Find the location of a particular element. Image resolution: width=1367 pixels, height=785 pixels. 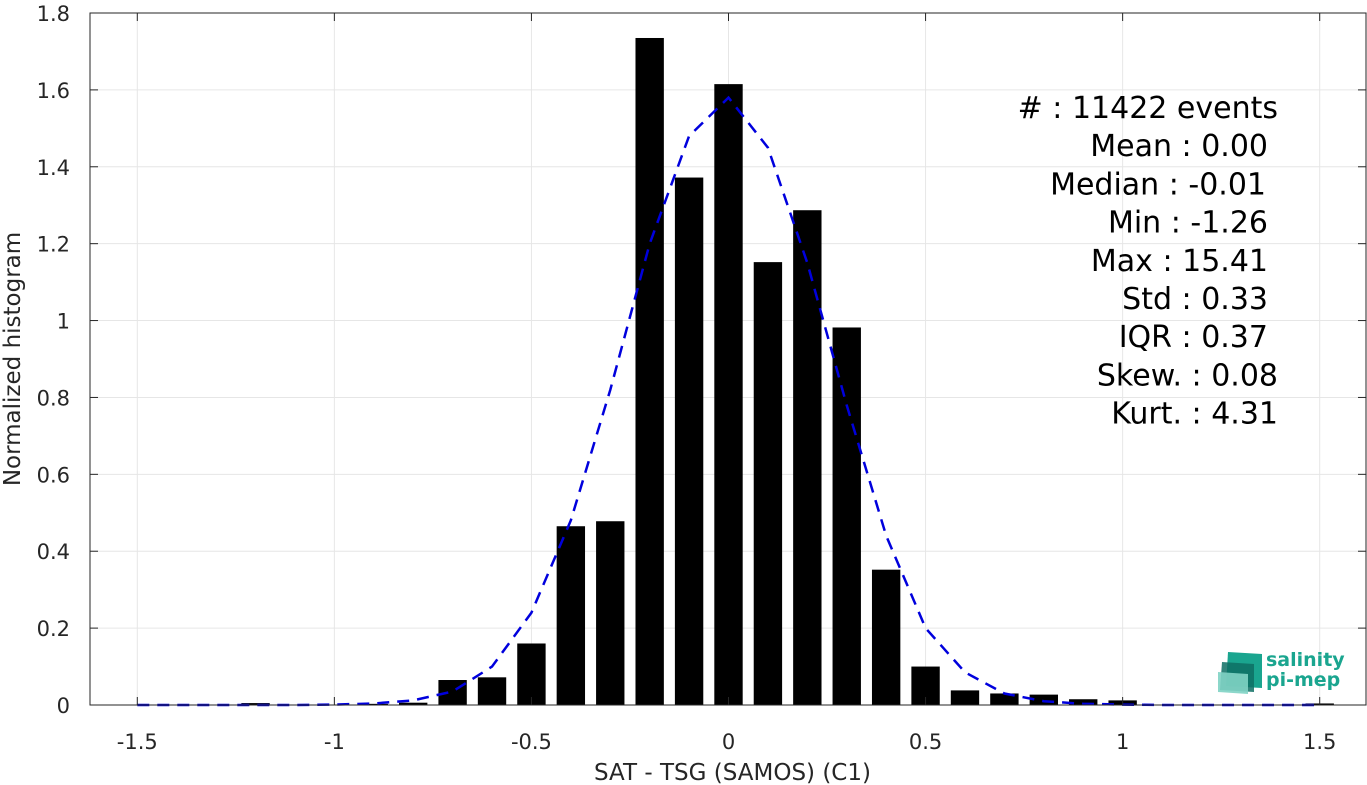

x-tick-label: -1.5 is located at coordinates (137, 742).